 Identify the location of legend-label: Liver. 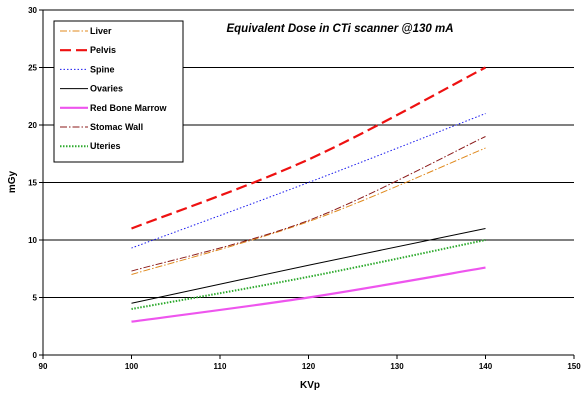
(101, 31).